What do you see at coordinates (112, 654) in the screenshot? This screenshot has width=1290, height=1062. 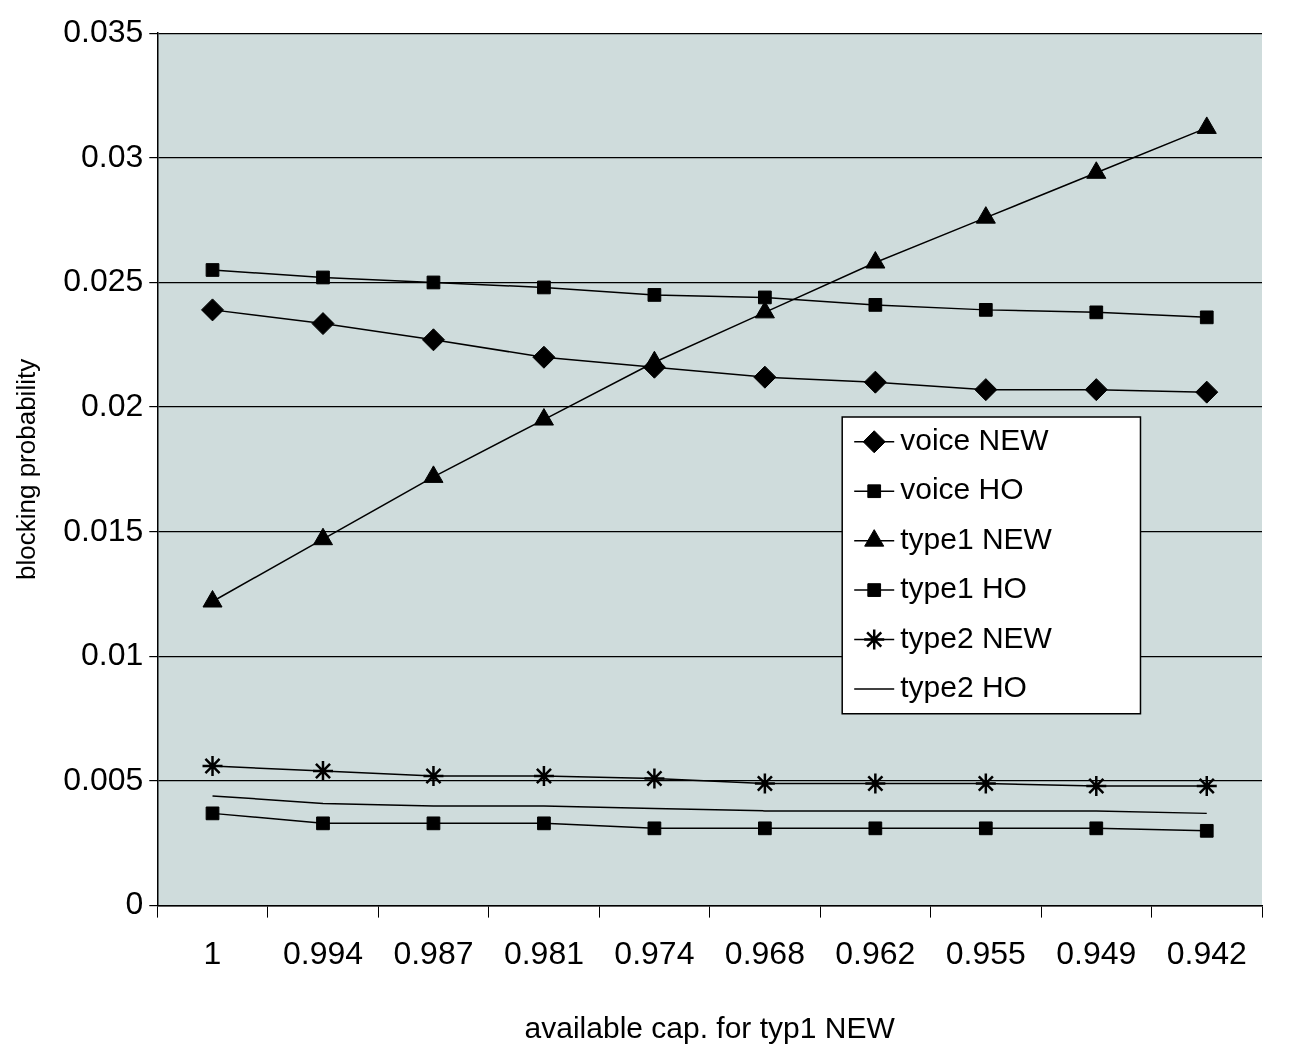 I see `y-tick-label: 0.01` at bounding box center [112, 654].